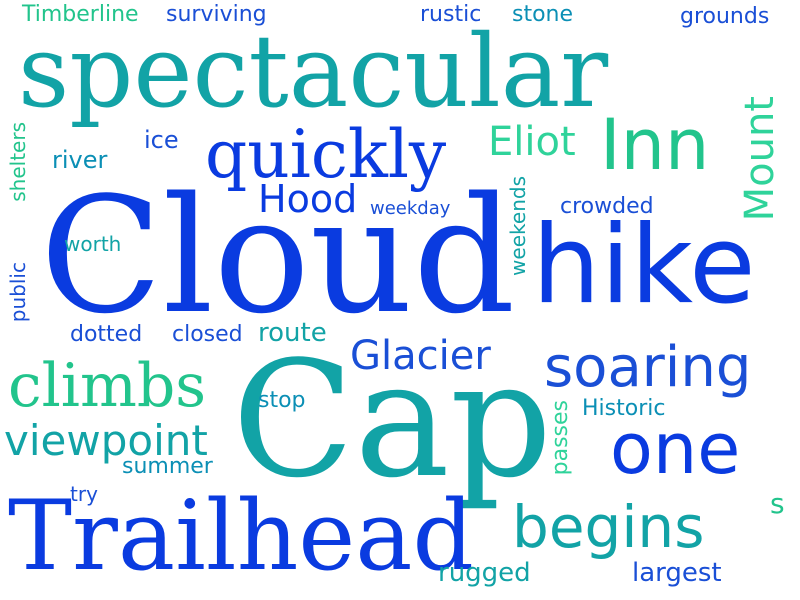 The width and height of the screenshot is (800, 600). Describe the element at coordinates (624, 408) in the screenshot. I see `word-historic: Historic` at that location.